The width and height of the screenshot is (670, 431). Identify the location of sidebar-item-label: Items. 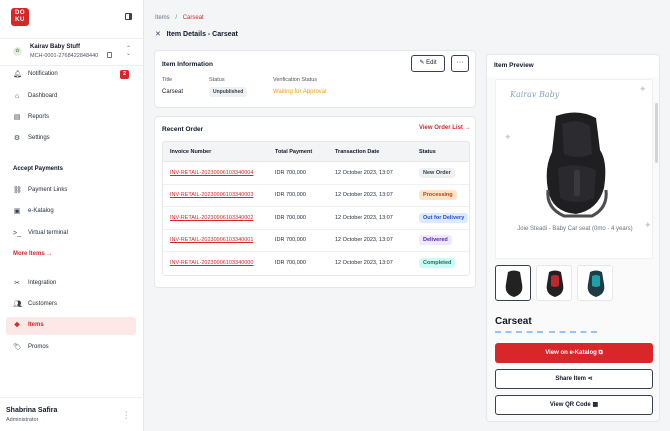
(36, 325).